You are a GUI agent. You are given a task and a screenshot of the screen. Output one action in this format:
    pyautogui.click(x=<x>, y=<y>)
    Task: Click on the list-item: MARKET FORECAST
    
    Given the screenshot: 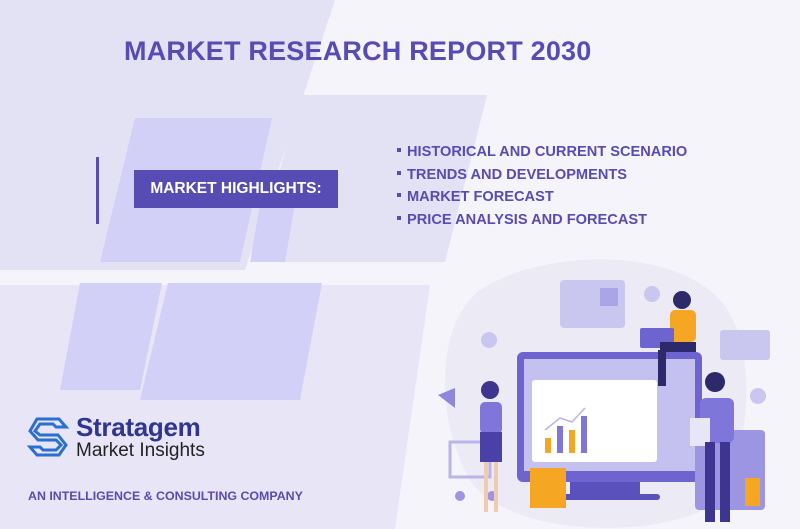 What is the action you would take?
    pyautogui.click(x=542, y=197)
    